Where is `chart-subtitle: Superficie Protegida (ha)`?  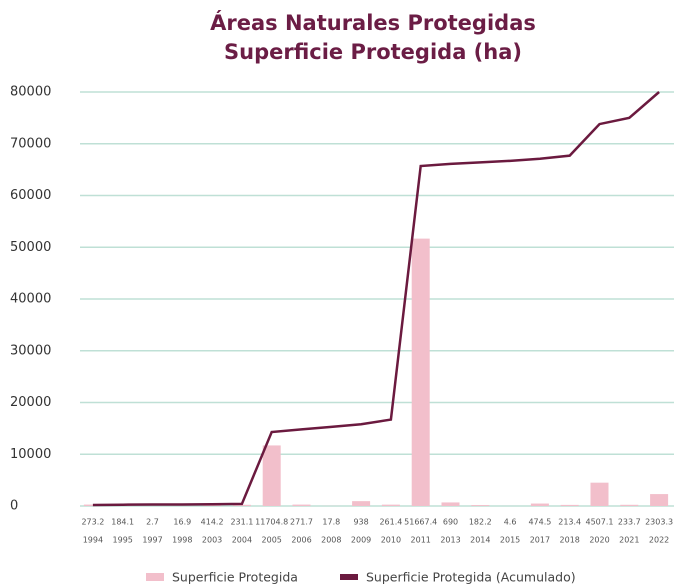
chart-subtitle: Superficie Protegida (ha) is located at coordinates (373, 52).